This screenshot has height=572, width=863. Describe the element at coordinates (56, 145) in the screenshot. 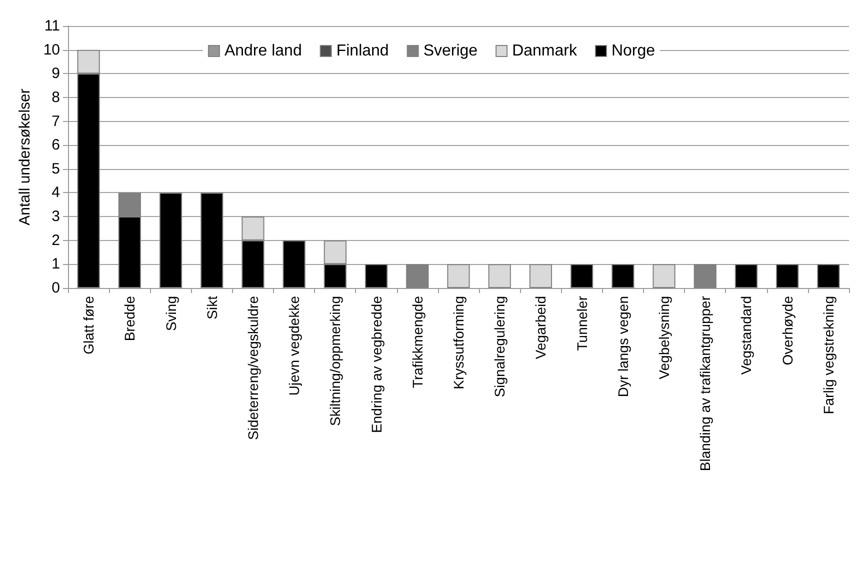

I see `y-tick-label: 6` at that location.